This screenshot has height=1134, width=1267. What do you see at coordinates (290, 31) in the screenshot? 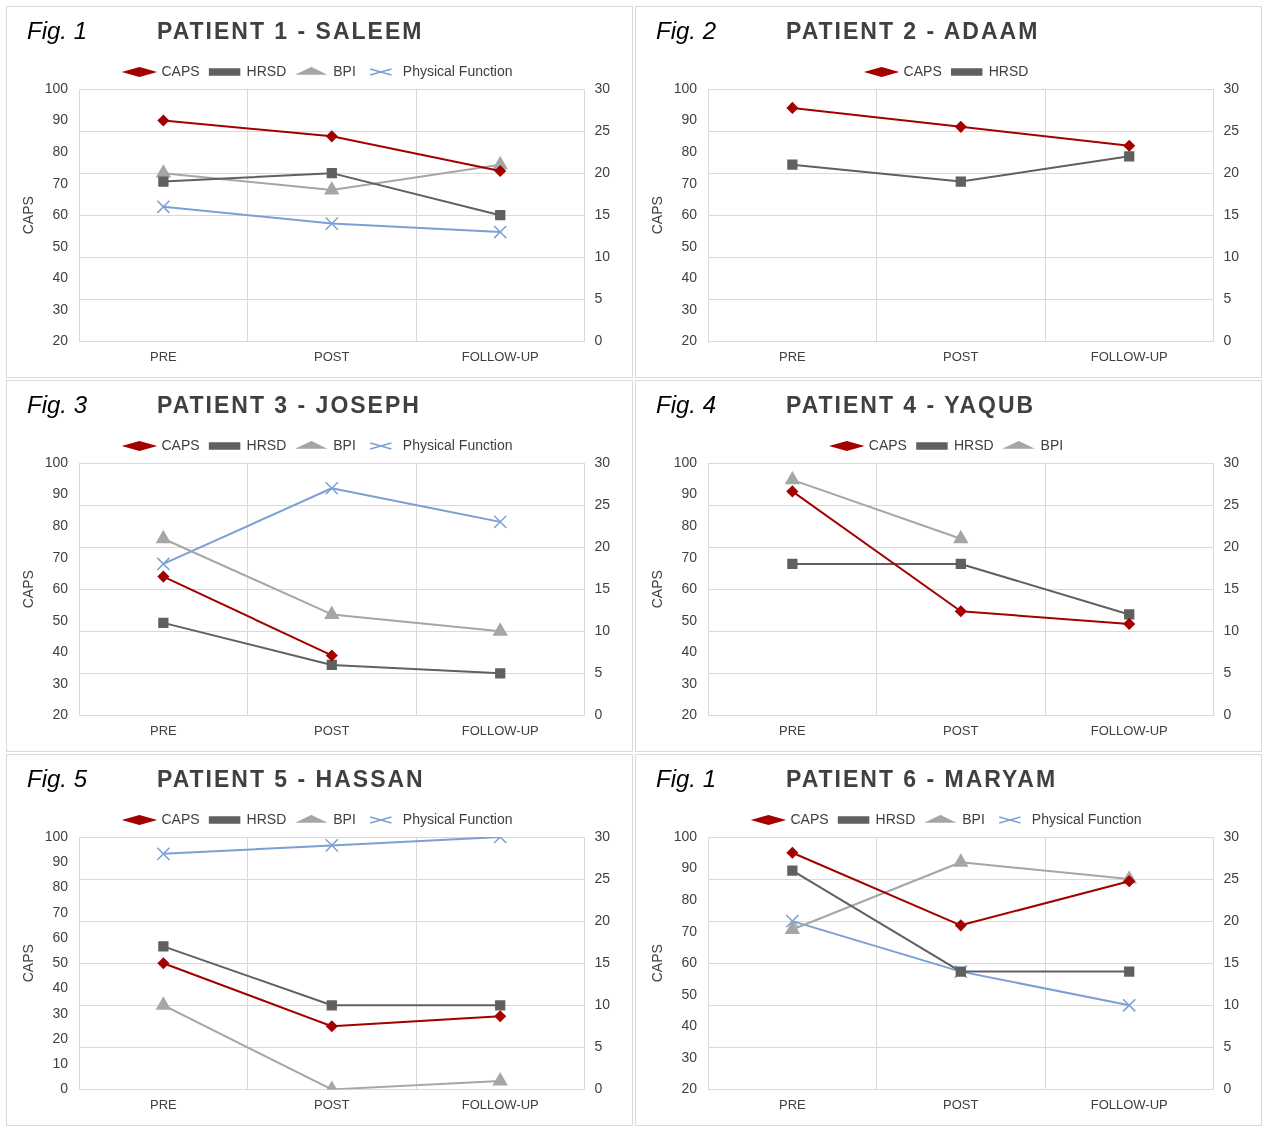
I see `chart-title: PATIENT 1 - SALEEM` at bounding box center [290, 31].